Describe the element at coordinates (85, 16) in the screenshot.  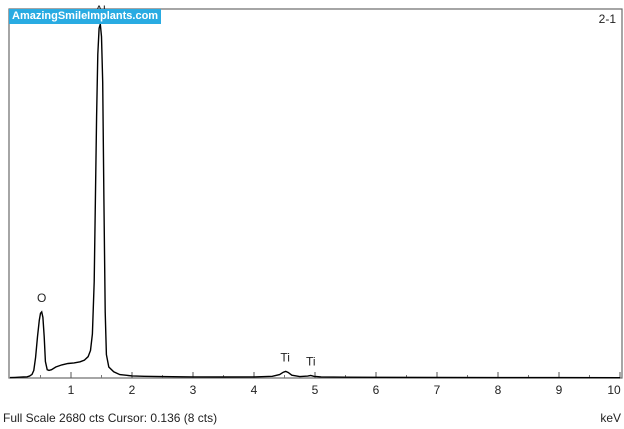
I see `watermark-logo: AmazingSmileImplants.com` at that location.